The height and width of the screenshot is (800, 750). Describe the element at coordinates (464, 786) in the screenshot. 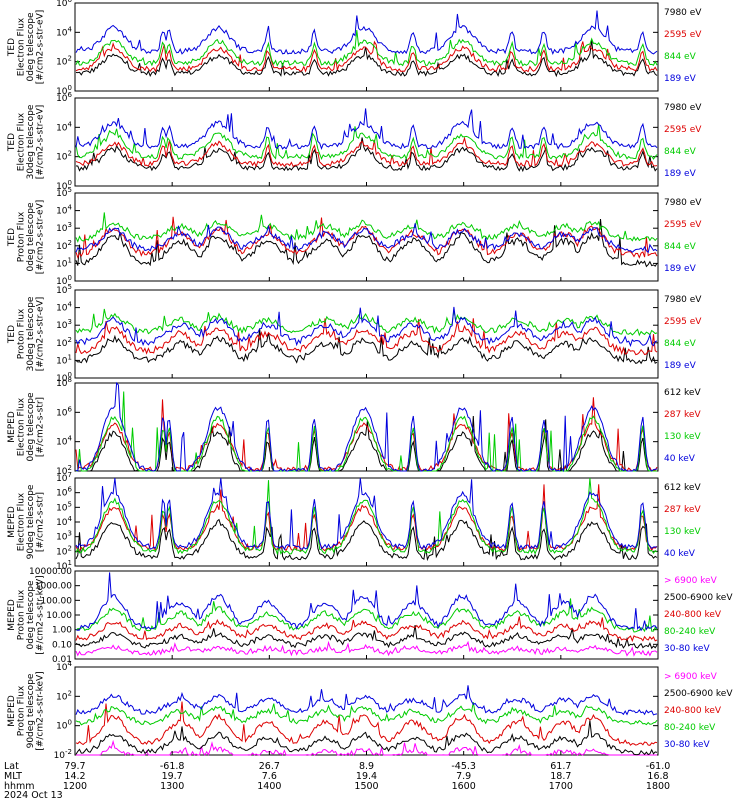

I see `x-label-hhmm: 1600` at that location.